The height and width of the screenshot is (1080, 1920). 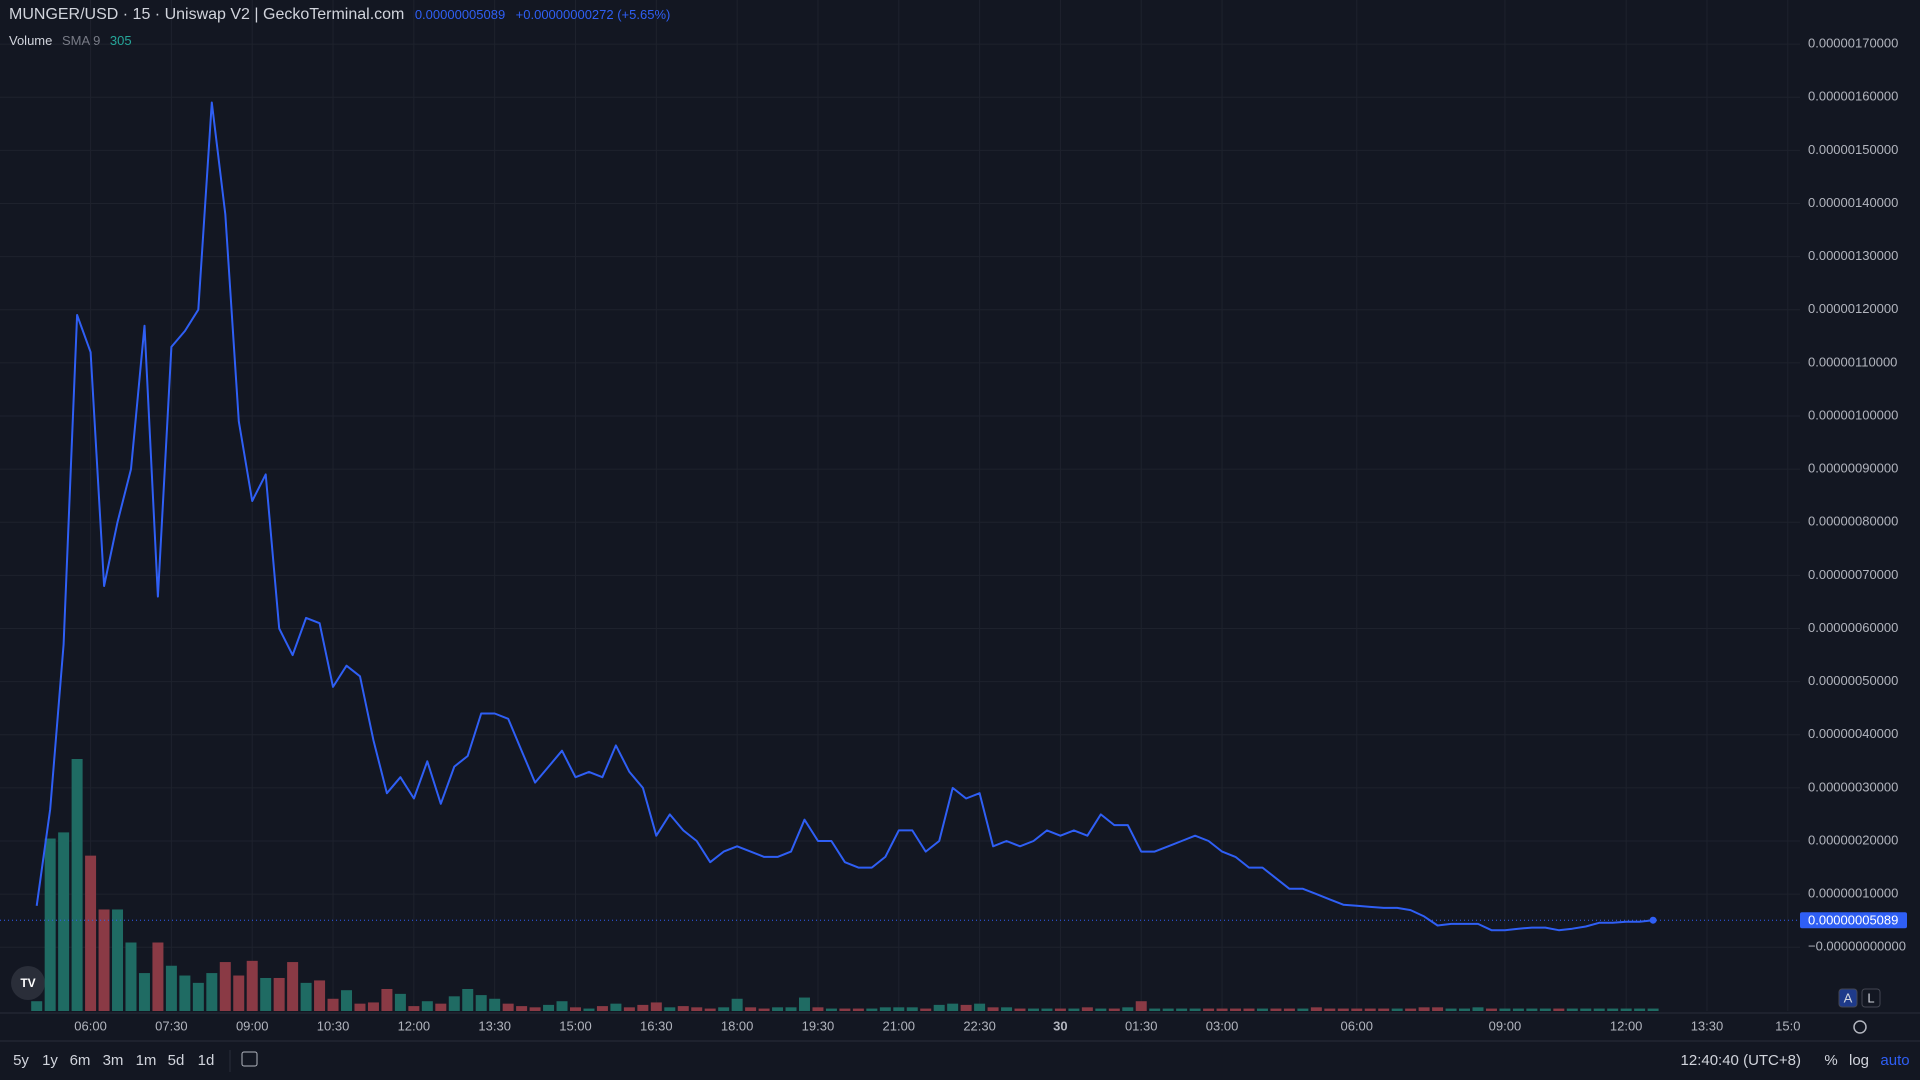 I want to click on y-tick-label: 0.00000080000, so click(x=1853, y=521).